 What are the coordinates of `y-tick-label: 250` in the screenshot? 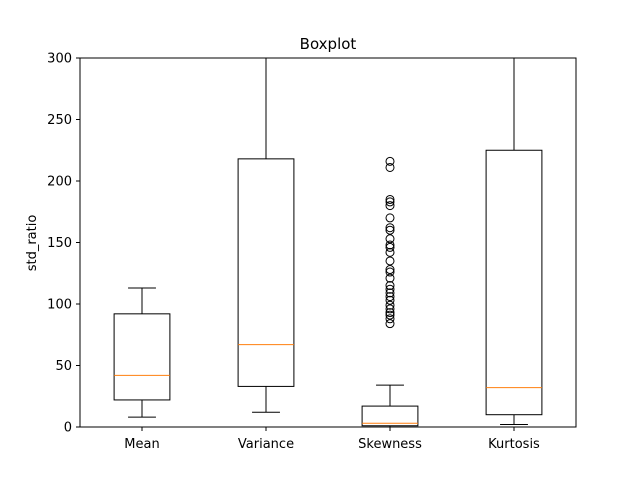 It's located at (59, 120).